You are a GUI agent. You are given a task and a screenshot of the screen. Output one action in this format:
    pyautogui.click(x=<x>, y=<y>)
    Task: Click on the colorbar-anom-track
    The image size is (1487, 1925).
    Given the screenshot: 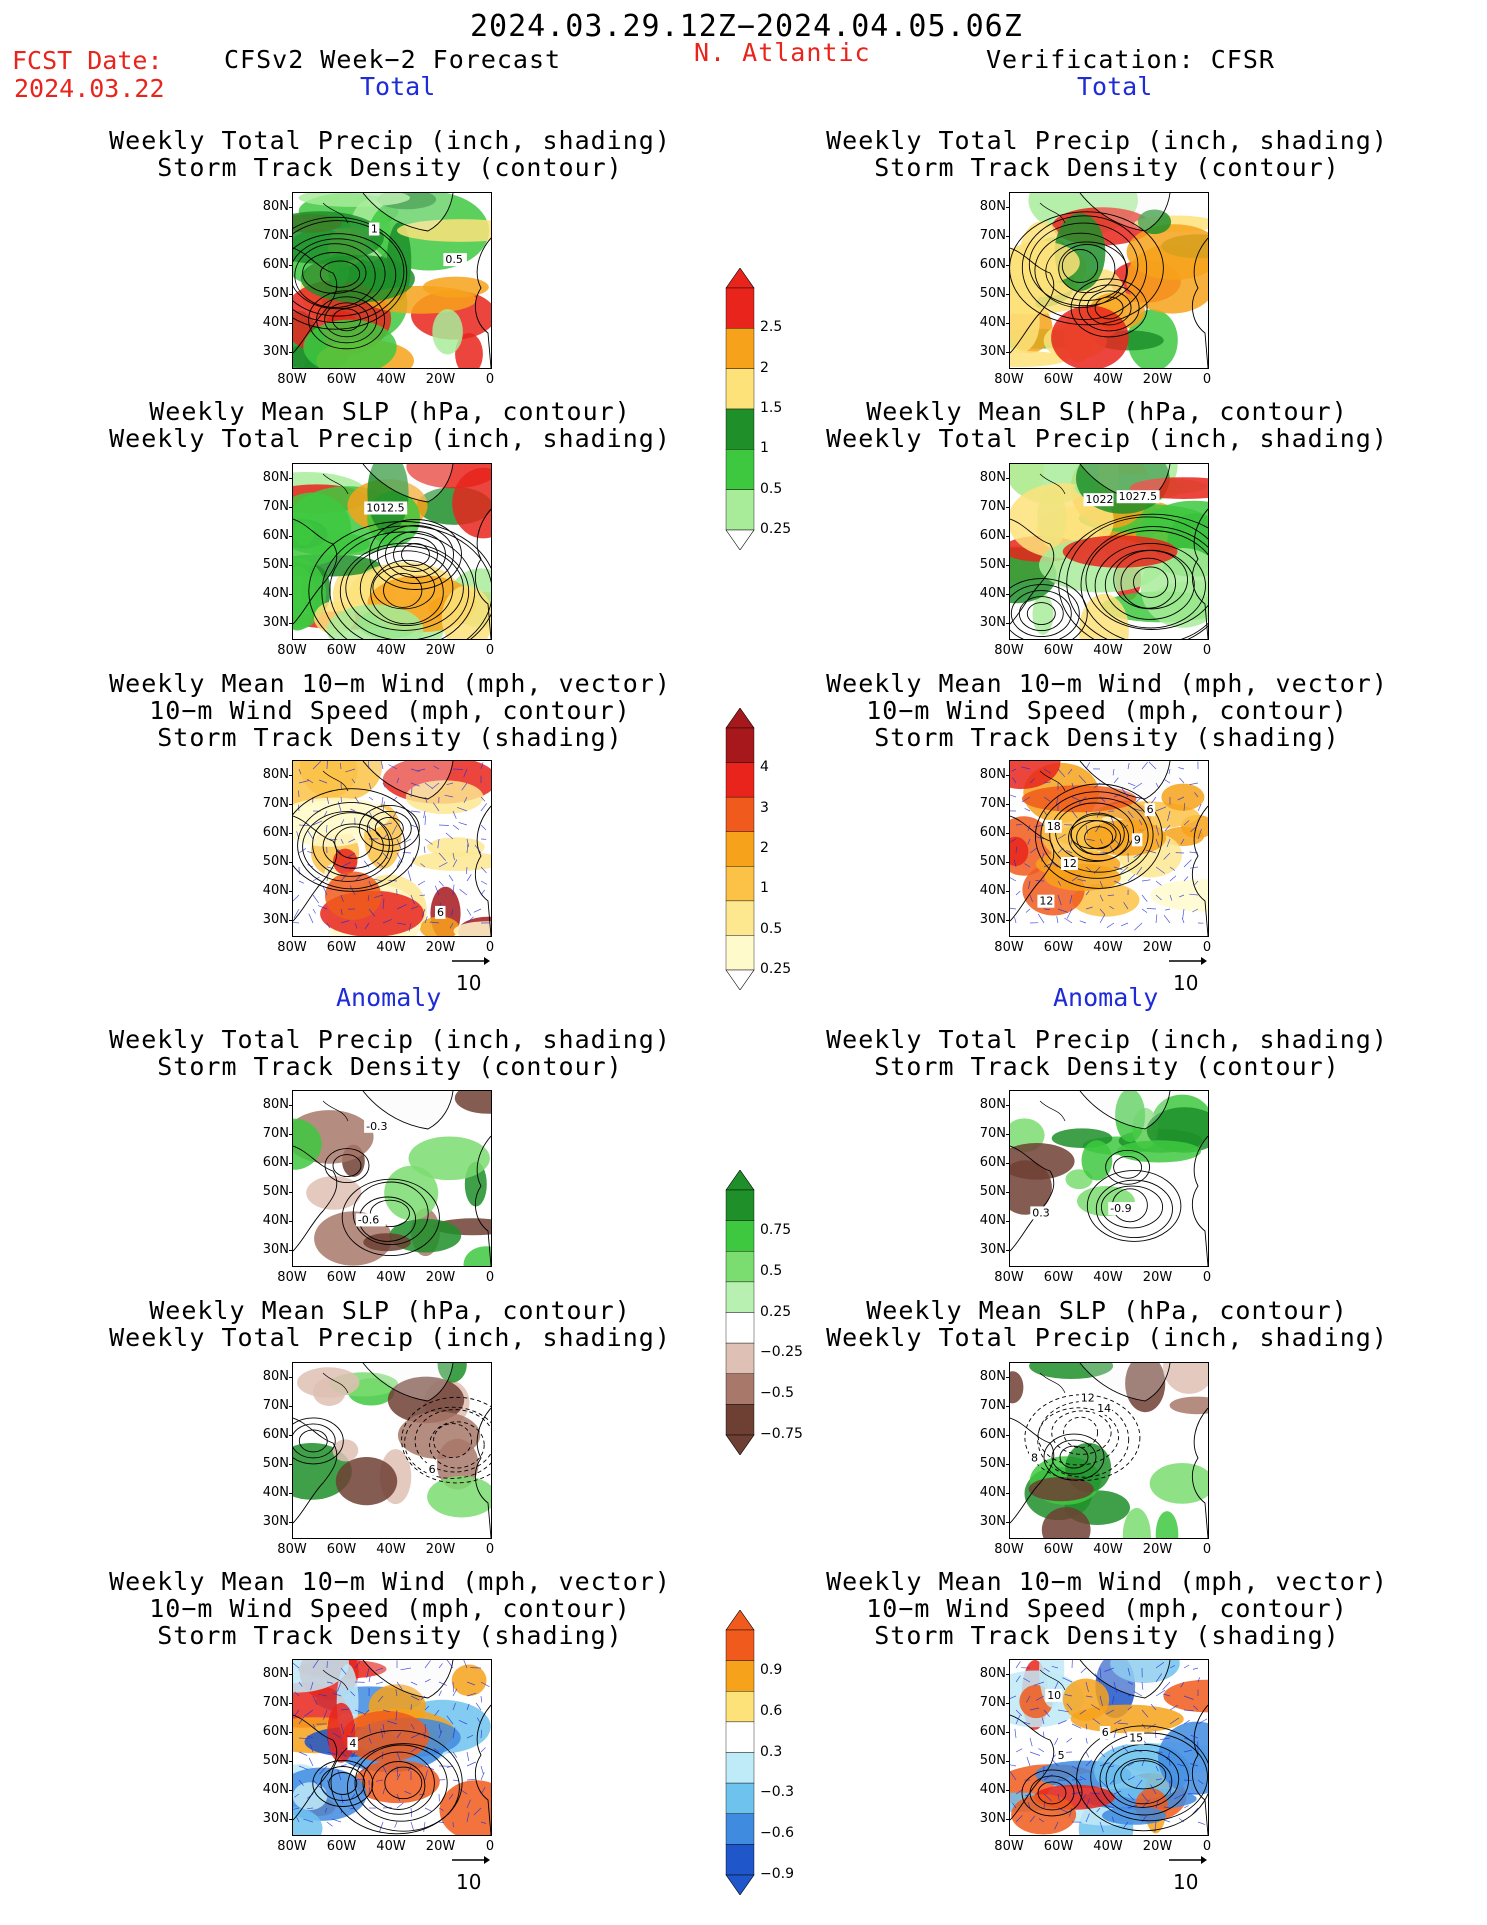 What is the action you would take?
    pyautogui.click(x=740, y=1754)
    